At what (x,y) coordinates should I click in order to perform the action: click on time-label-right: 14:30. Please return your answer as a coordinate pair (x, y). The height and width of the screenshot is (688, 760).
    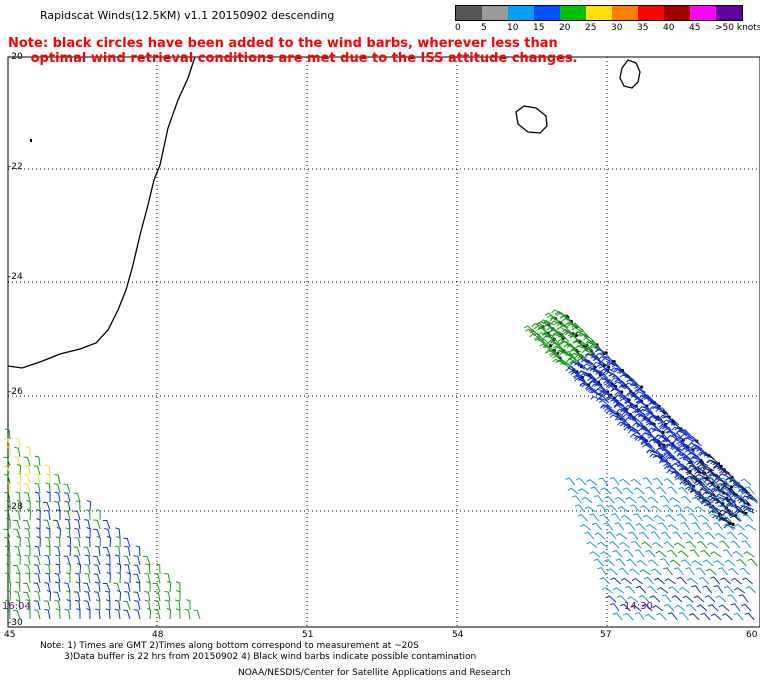
    Looking at the image, I should click on (638, 606).